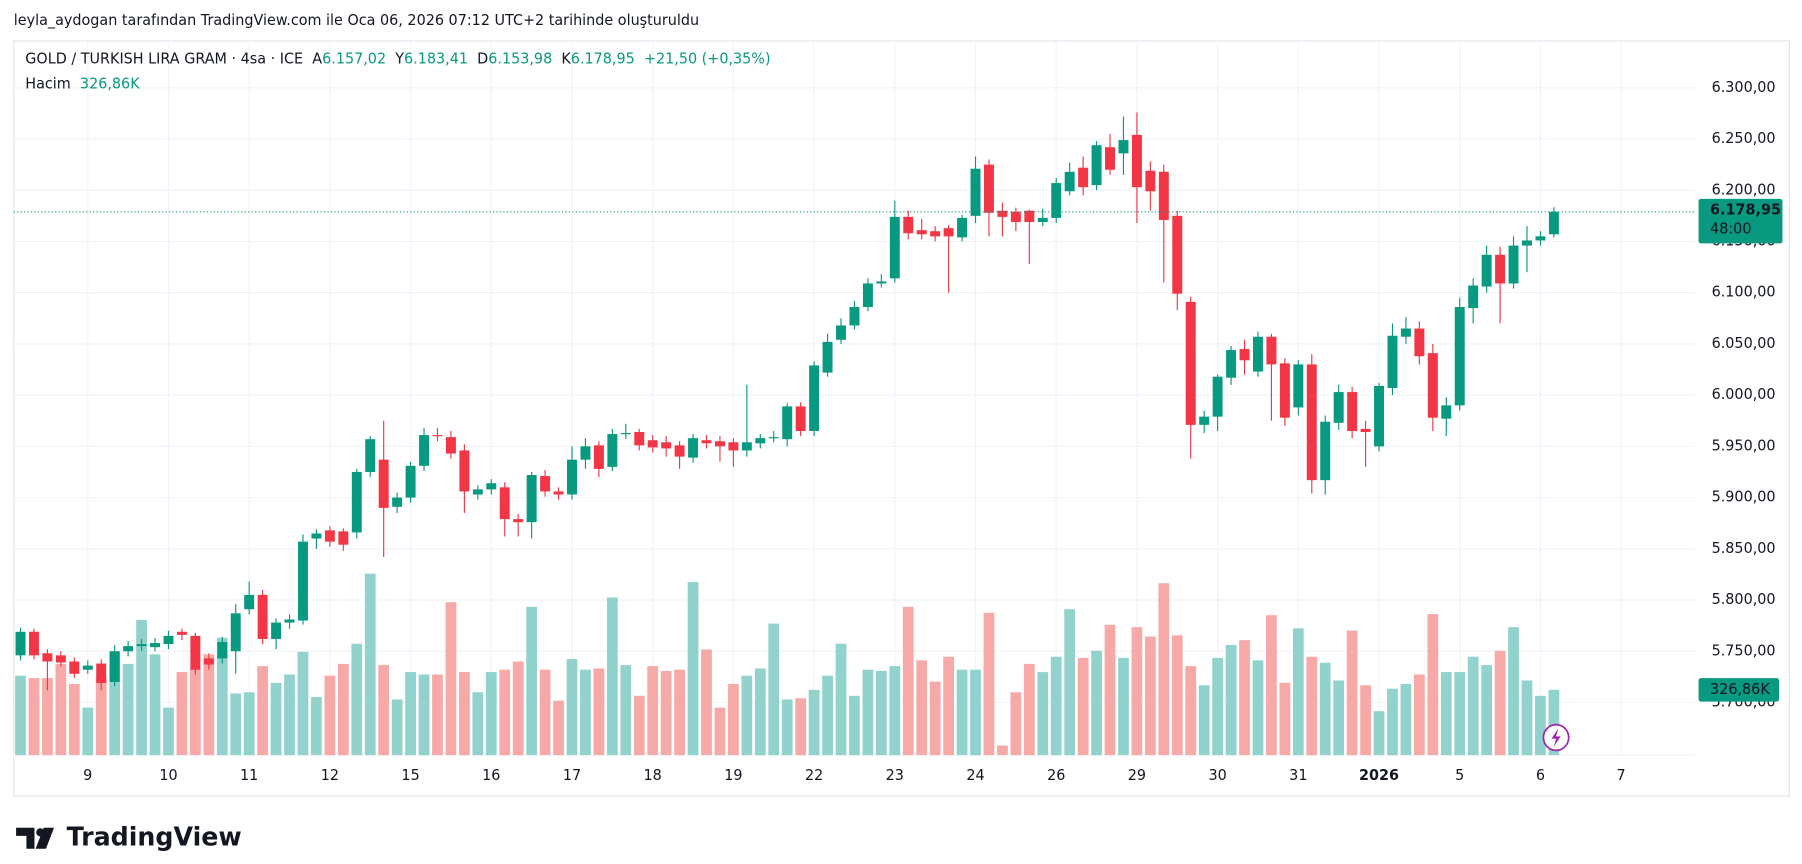 Image resolution: width=1802 pixels, height=864 pixels. What do you see at coordinates (1298, 776) in the screenshot?
I see `x-tick-label: 31` at bounding box center [1298, 776].